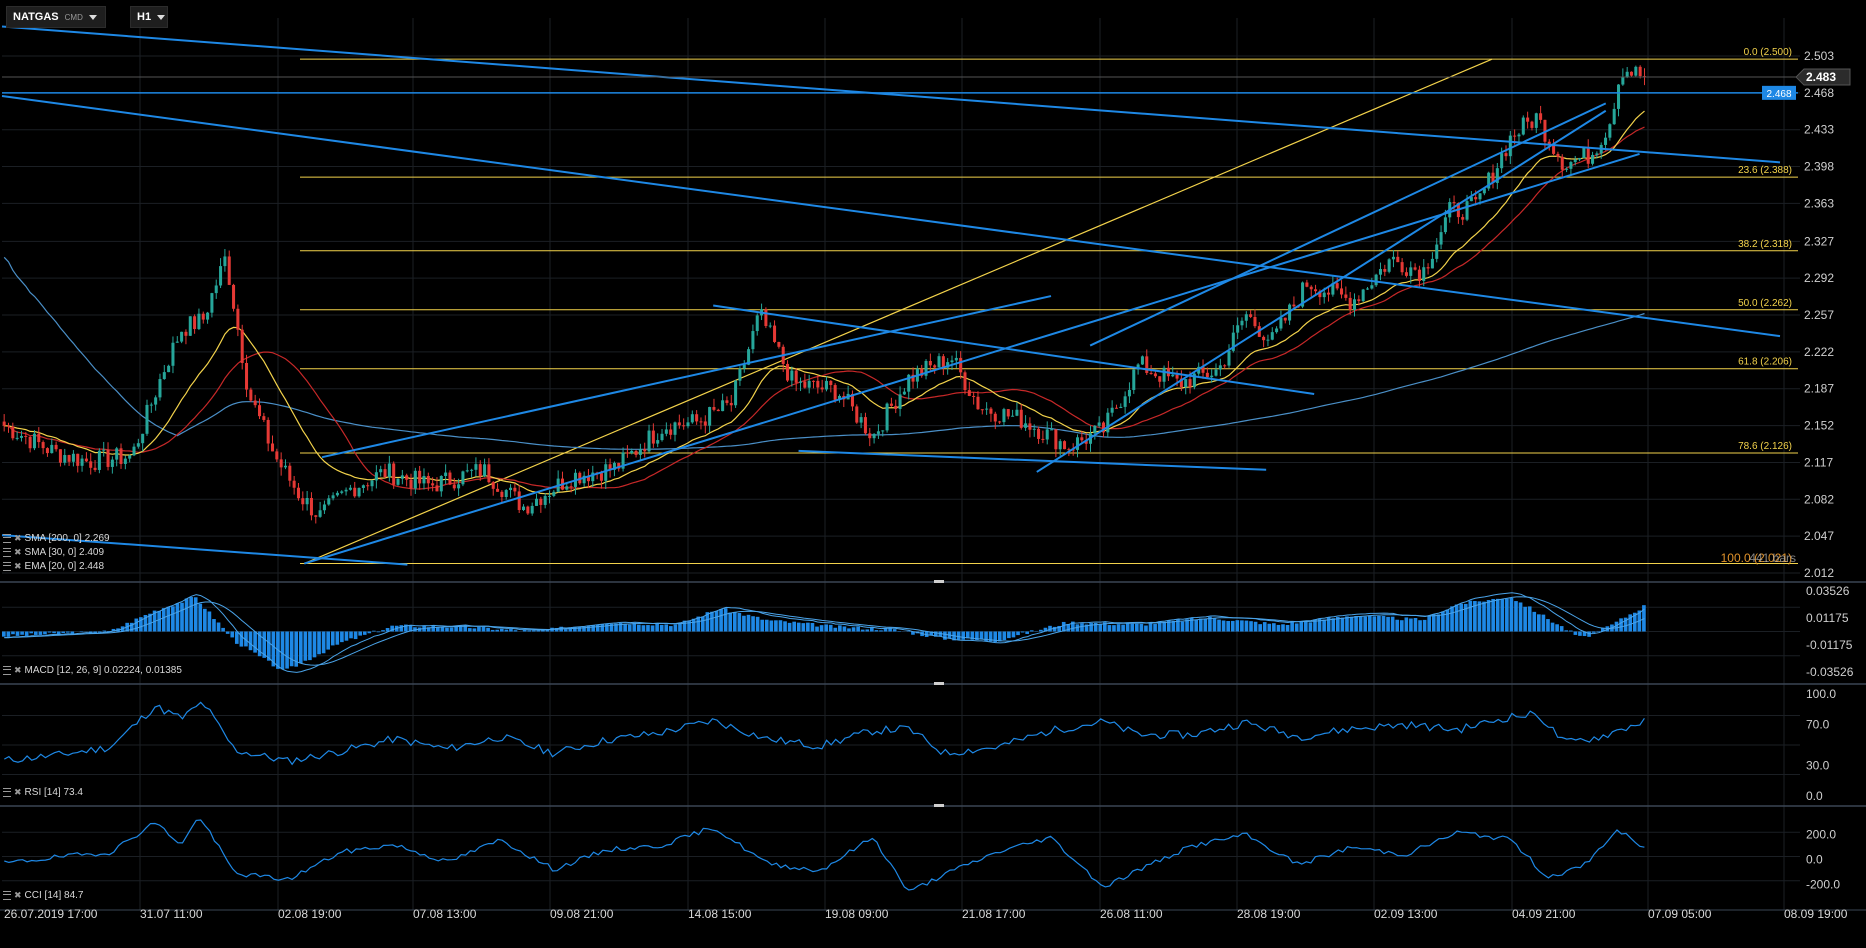 The width and height of the screenshot is (1866, 948). Describe the element at coordinates (1819, 352) in the screenshot. I see `price-tick-label: 2.222` at that location.